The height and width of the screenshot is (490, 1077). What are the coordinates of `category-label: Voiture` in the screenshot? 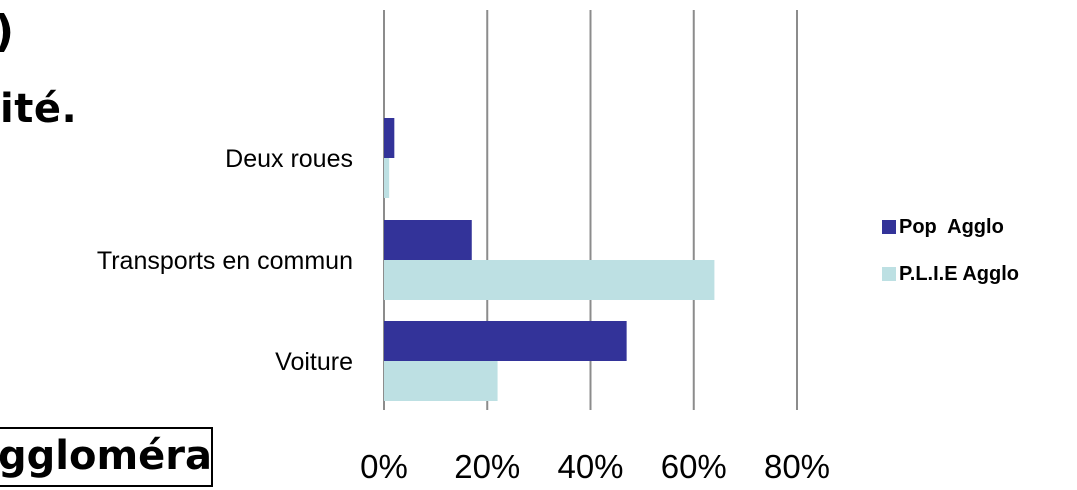 It's located at (314, 362).